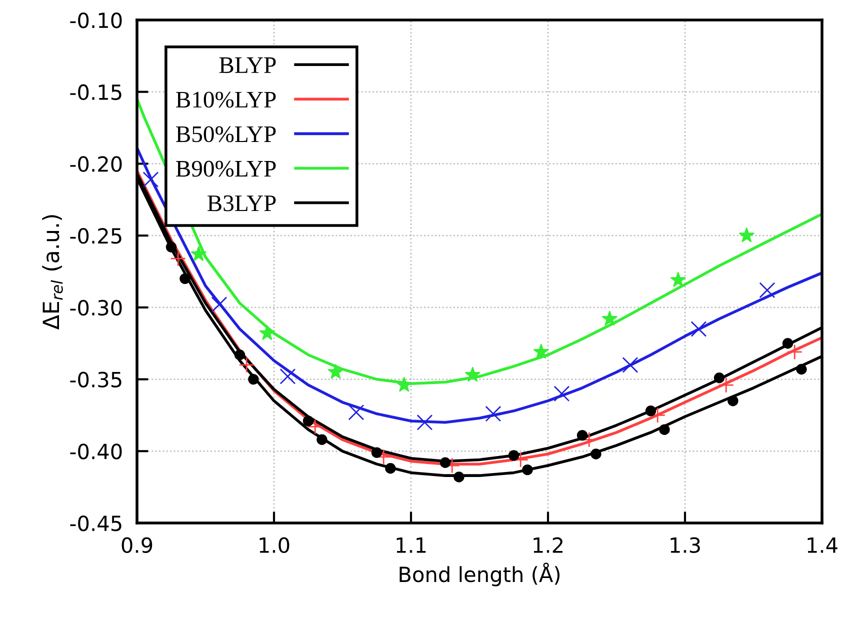 This screenshot has width=841, height=632. Describe the element at coordinates (96, 308) in the screenshot. I see `y-tick-label: -0.30` at that location.